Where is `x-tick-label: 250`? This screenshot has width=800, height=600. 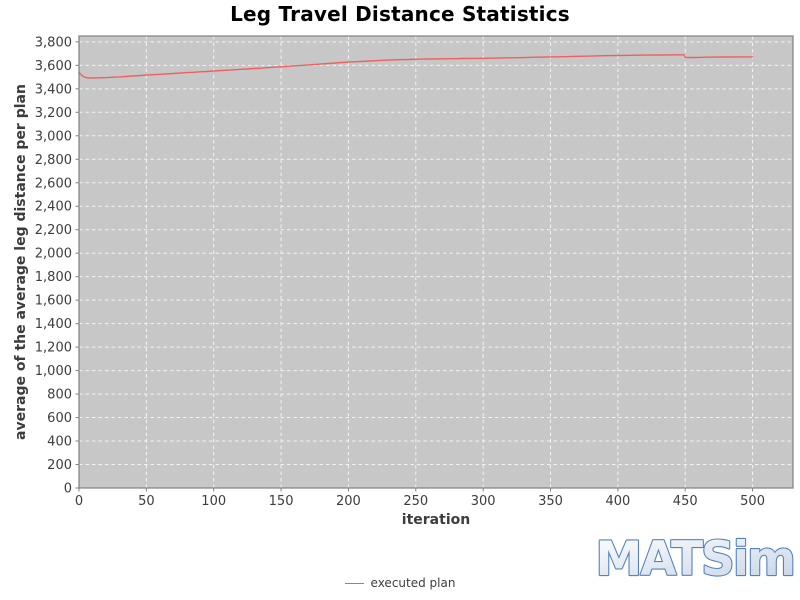
x-tick-label: 250 is located at coordinates (415, 501).